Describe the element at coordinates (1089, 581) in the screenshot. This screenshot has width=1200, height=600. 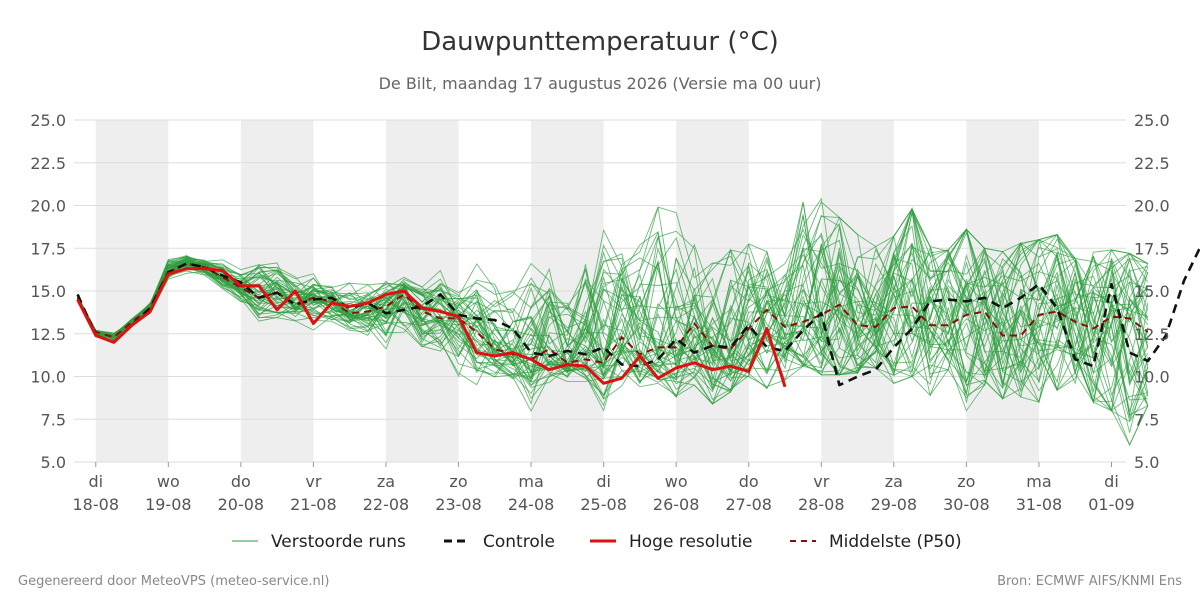
I see `footer-source: Bron: ECMWF AIFS/KNMI Ens` at that location.